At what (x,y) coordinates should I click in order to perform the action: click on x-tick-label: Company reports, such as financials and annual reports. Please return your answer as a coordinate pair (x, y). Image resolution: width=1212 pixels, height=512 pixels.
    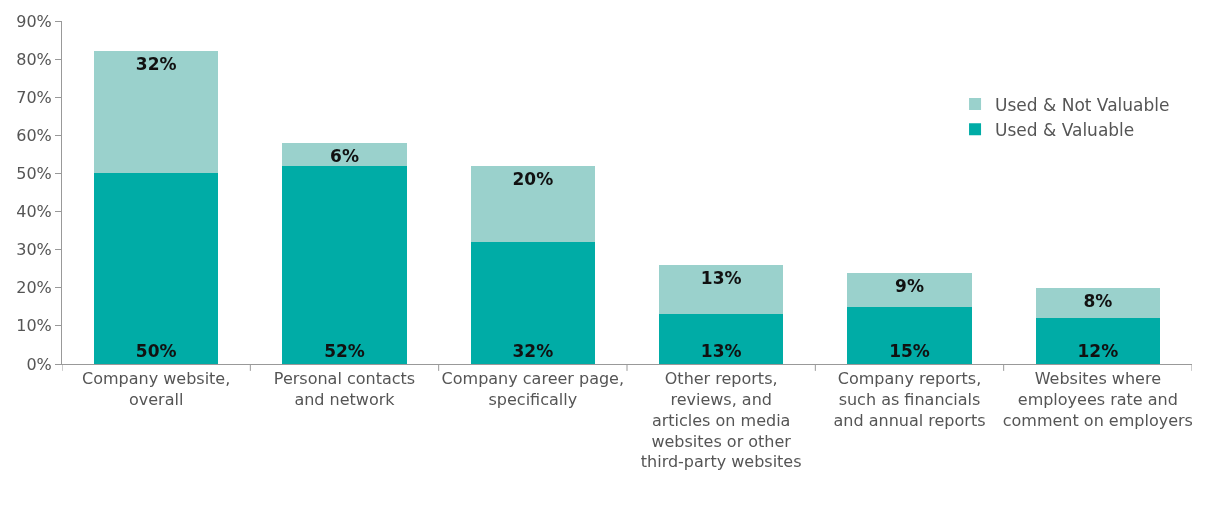
    Looking at the image, I should click on (909, 399).